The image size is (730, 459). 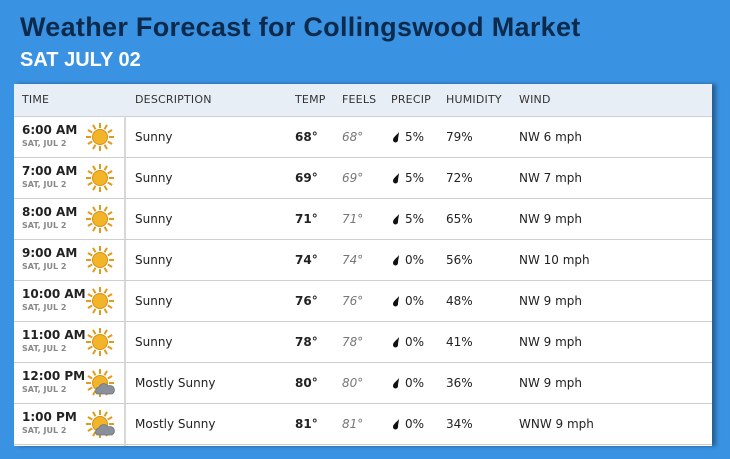 What do you see at coordinates (50, 171) in the screenshot?
I see `time: 7:00 AM` at bounding box center [50, 171].